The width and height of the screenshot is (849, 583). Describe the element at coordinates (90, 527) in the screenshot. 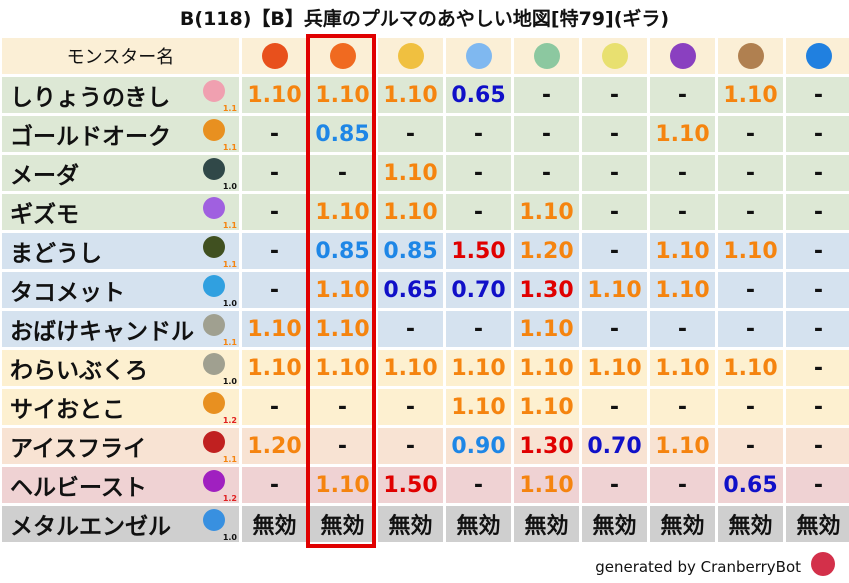

I see `monster-name: メタルエンゼル` at that location.